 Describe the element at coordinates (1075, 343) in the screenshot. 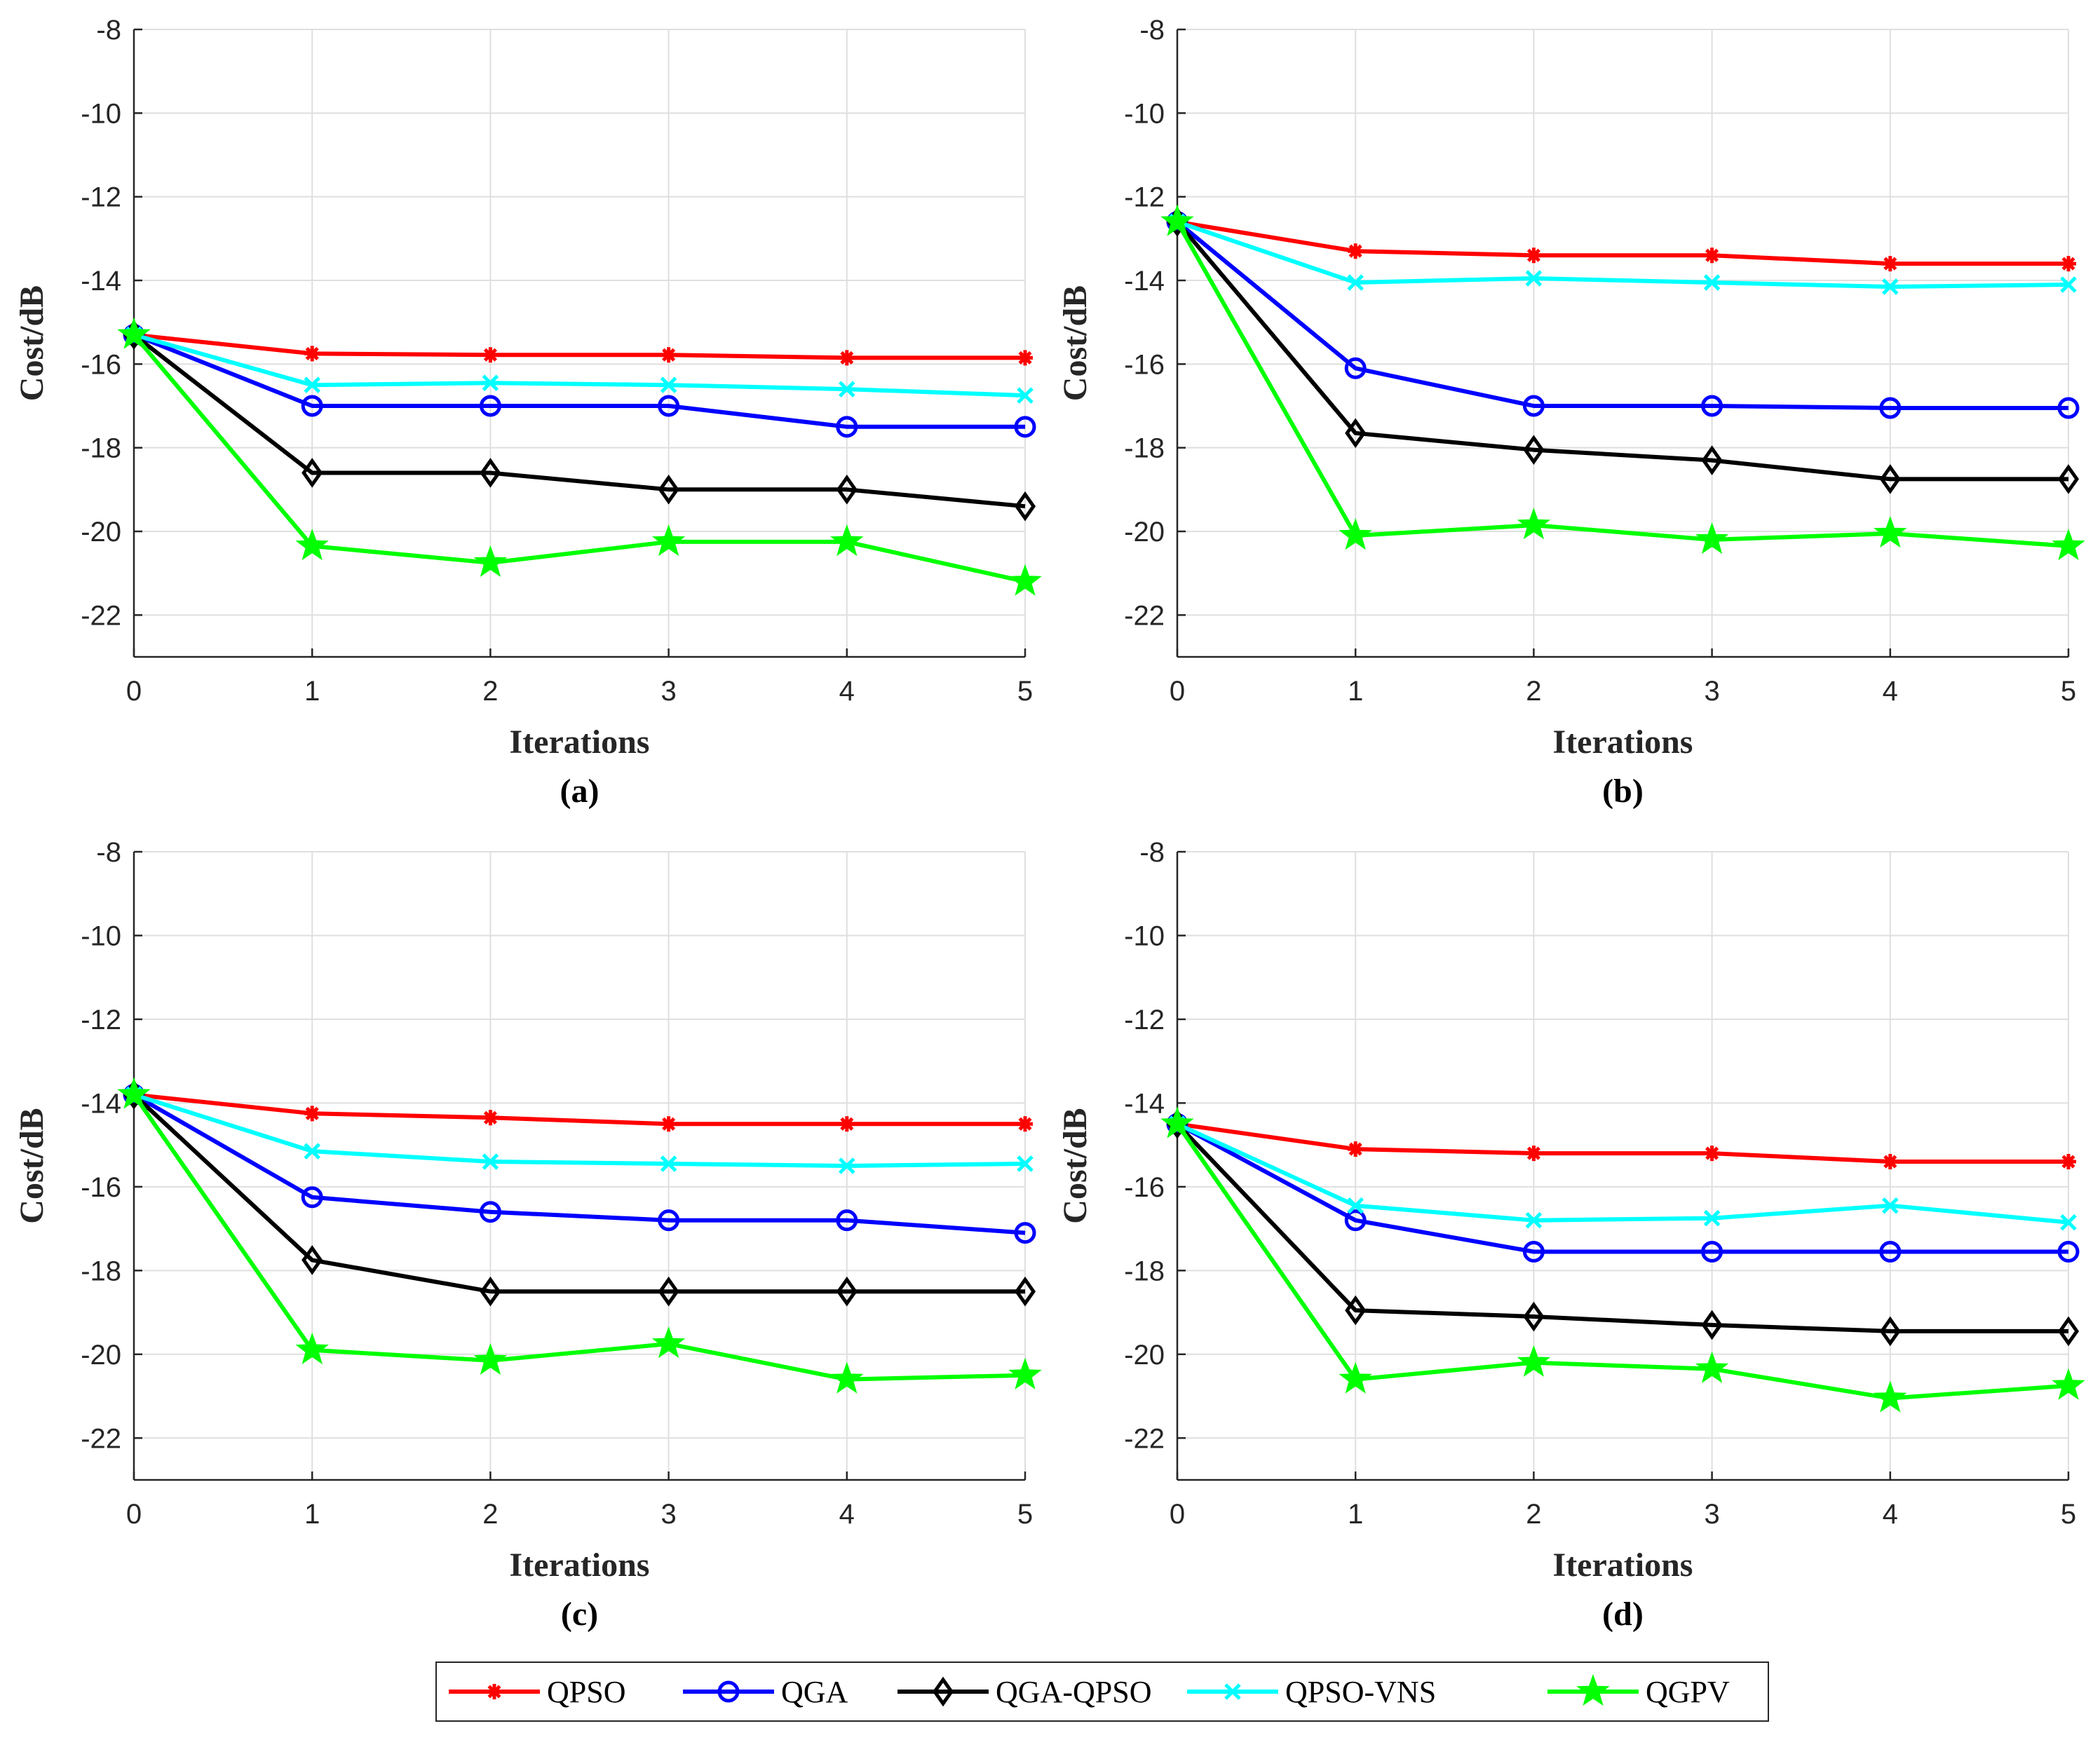

I see `y-axis-label: Cost/dB` at that location.